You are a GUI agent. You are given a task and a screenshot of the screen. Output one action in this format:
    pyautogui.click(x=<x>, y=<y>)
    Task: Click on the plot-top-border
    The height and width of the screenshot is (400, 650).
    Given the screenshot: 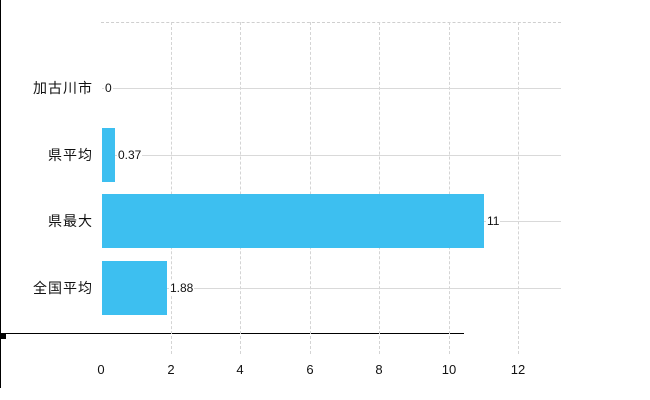 What is the action you would take?
    pyautogui.click(x=331, y=22)
    